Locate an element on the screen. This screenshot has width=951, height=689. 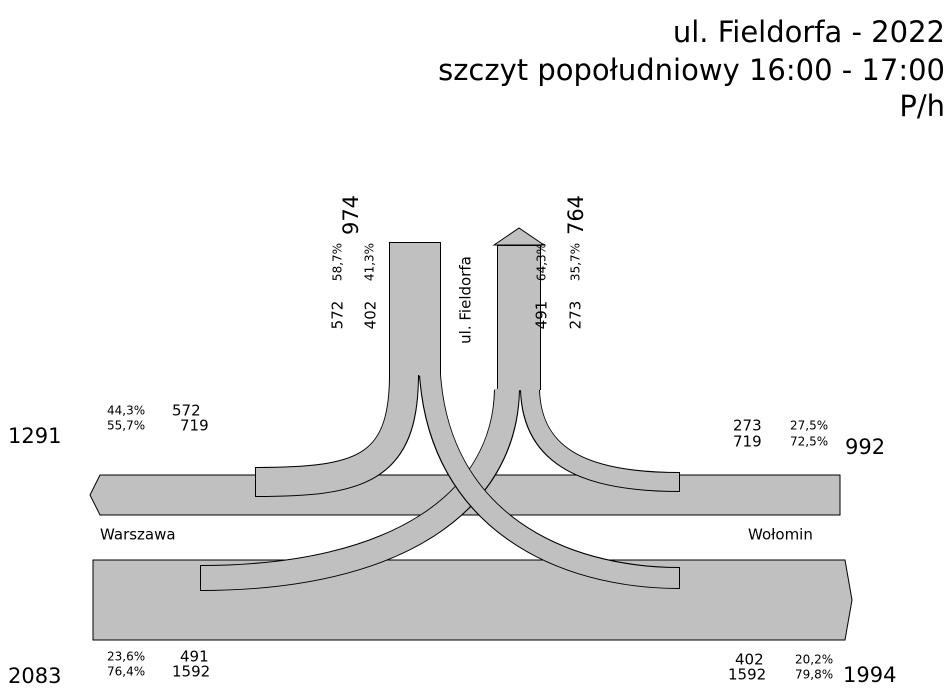
total: 1994 is located at coordinates (869, 675).